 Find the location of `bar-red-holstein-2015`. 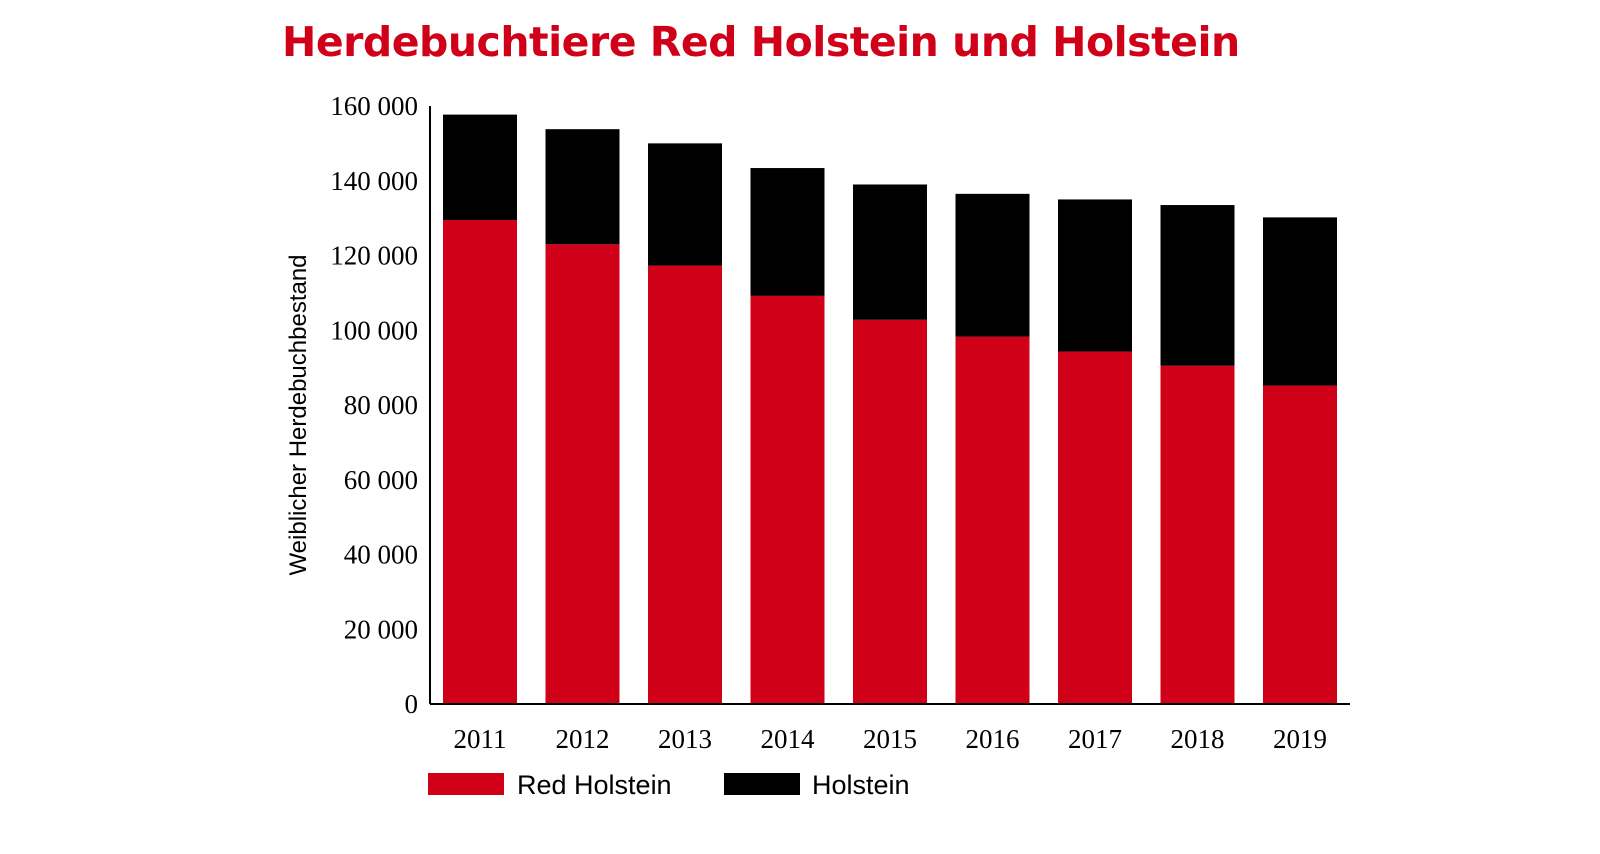

bar-red-holstein-2015 is located at coordinates (890, 511).